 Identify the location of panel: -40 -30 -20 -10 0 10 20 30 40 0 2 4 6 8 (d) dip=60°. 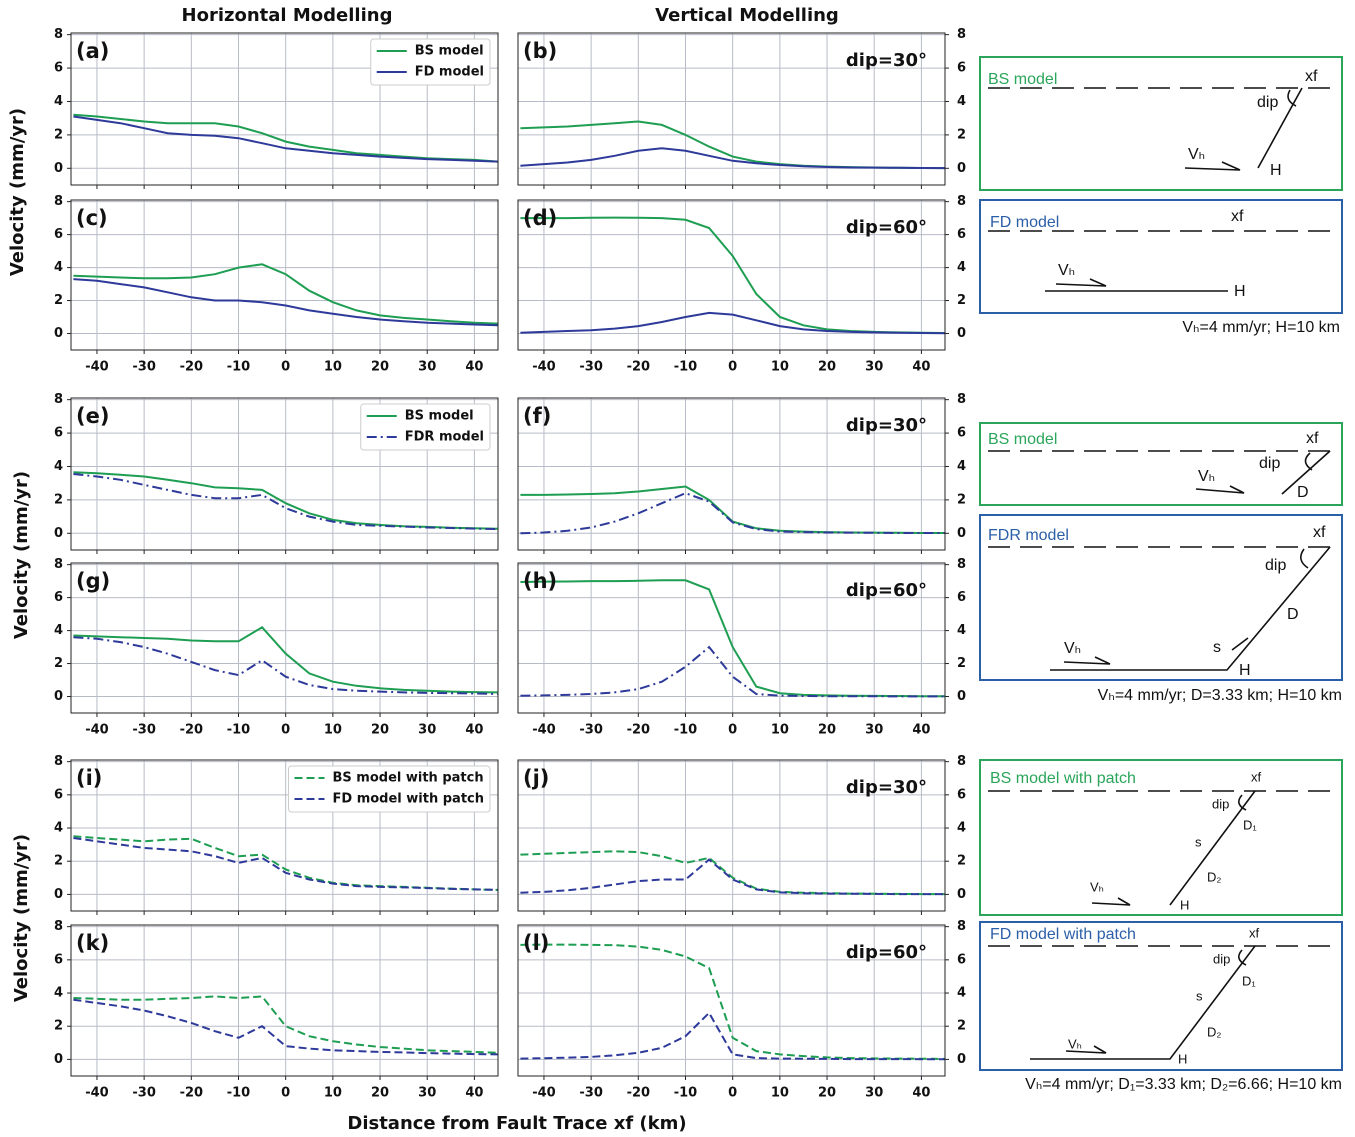
(741, 284).